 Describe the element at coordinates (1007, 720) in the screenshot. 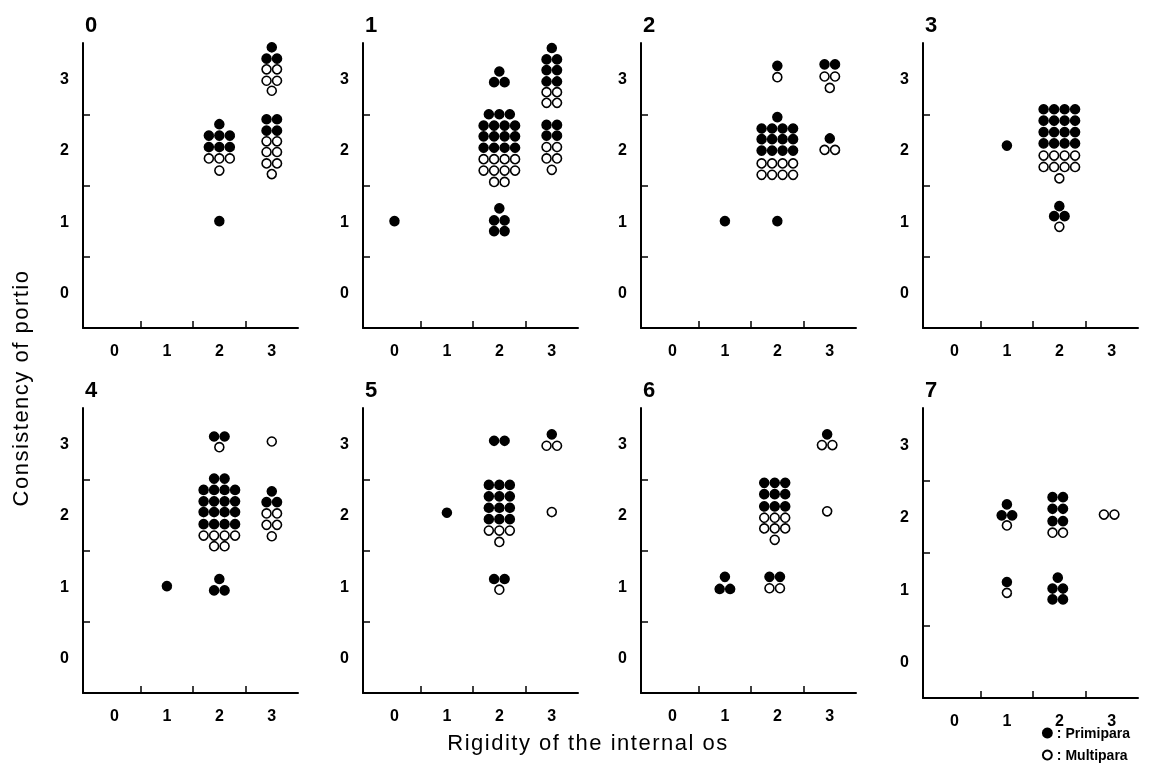

I see `x-tick-label: 1` at that location.